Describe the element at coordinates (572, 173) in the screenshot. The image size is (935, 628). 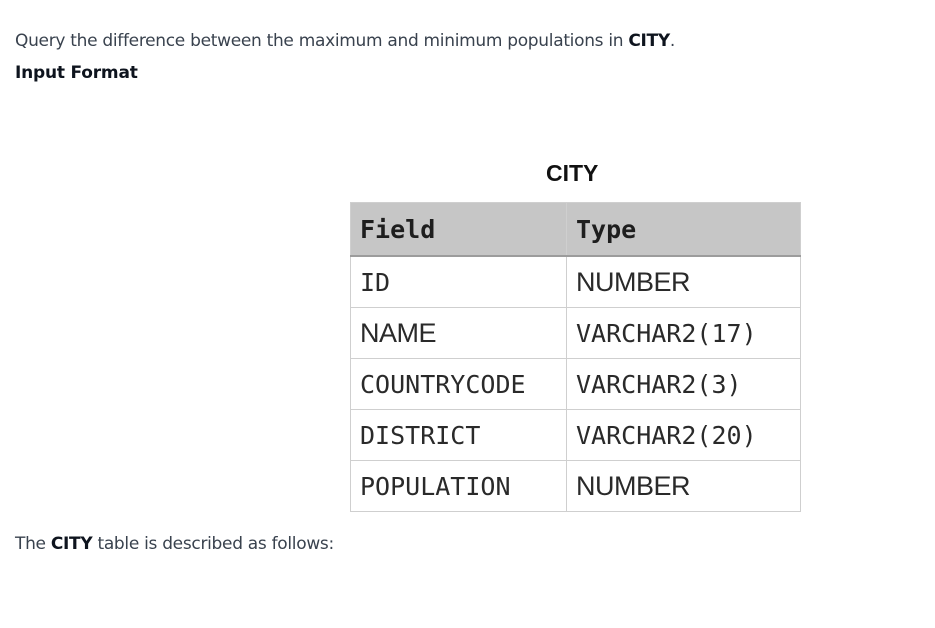
I see `schema-caption: CITY` at that location.